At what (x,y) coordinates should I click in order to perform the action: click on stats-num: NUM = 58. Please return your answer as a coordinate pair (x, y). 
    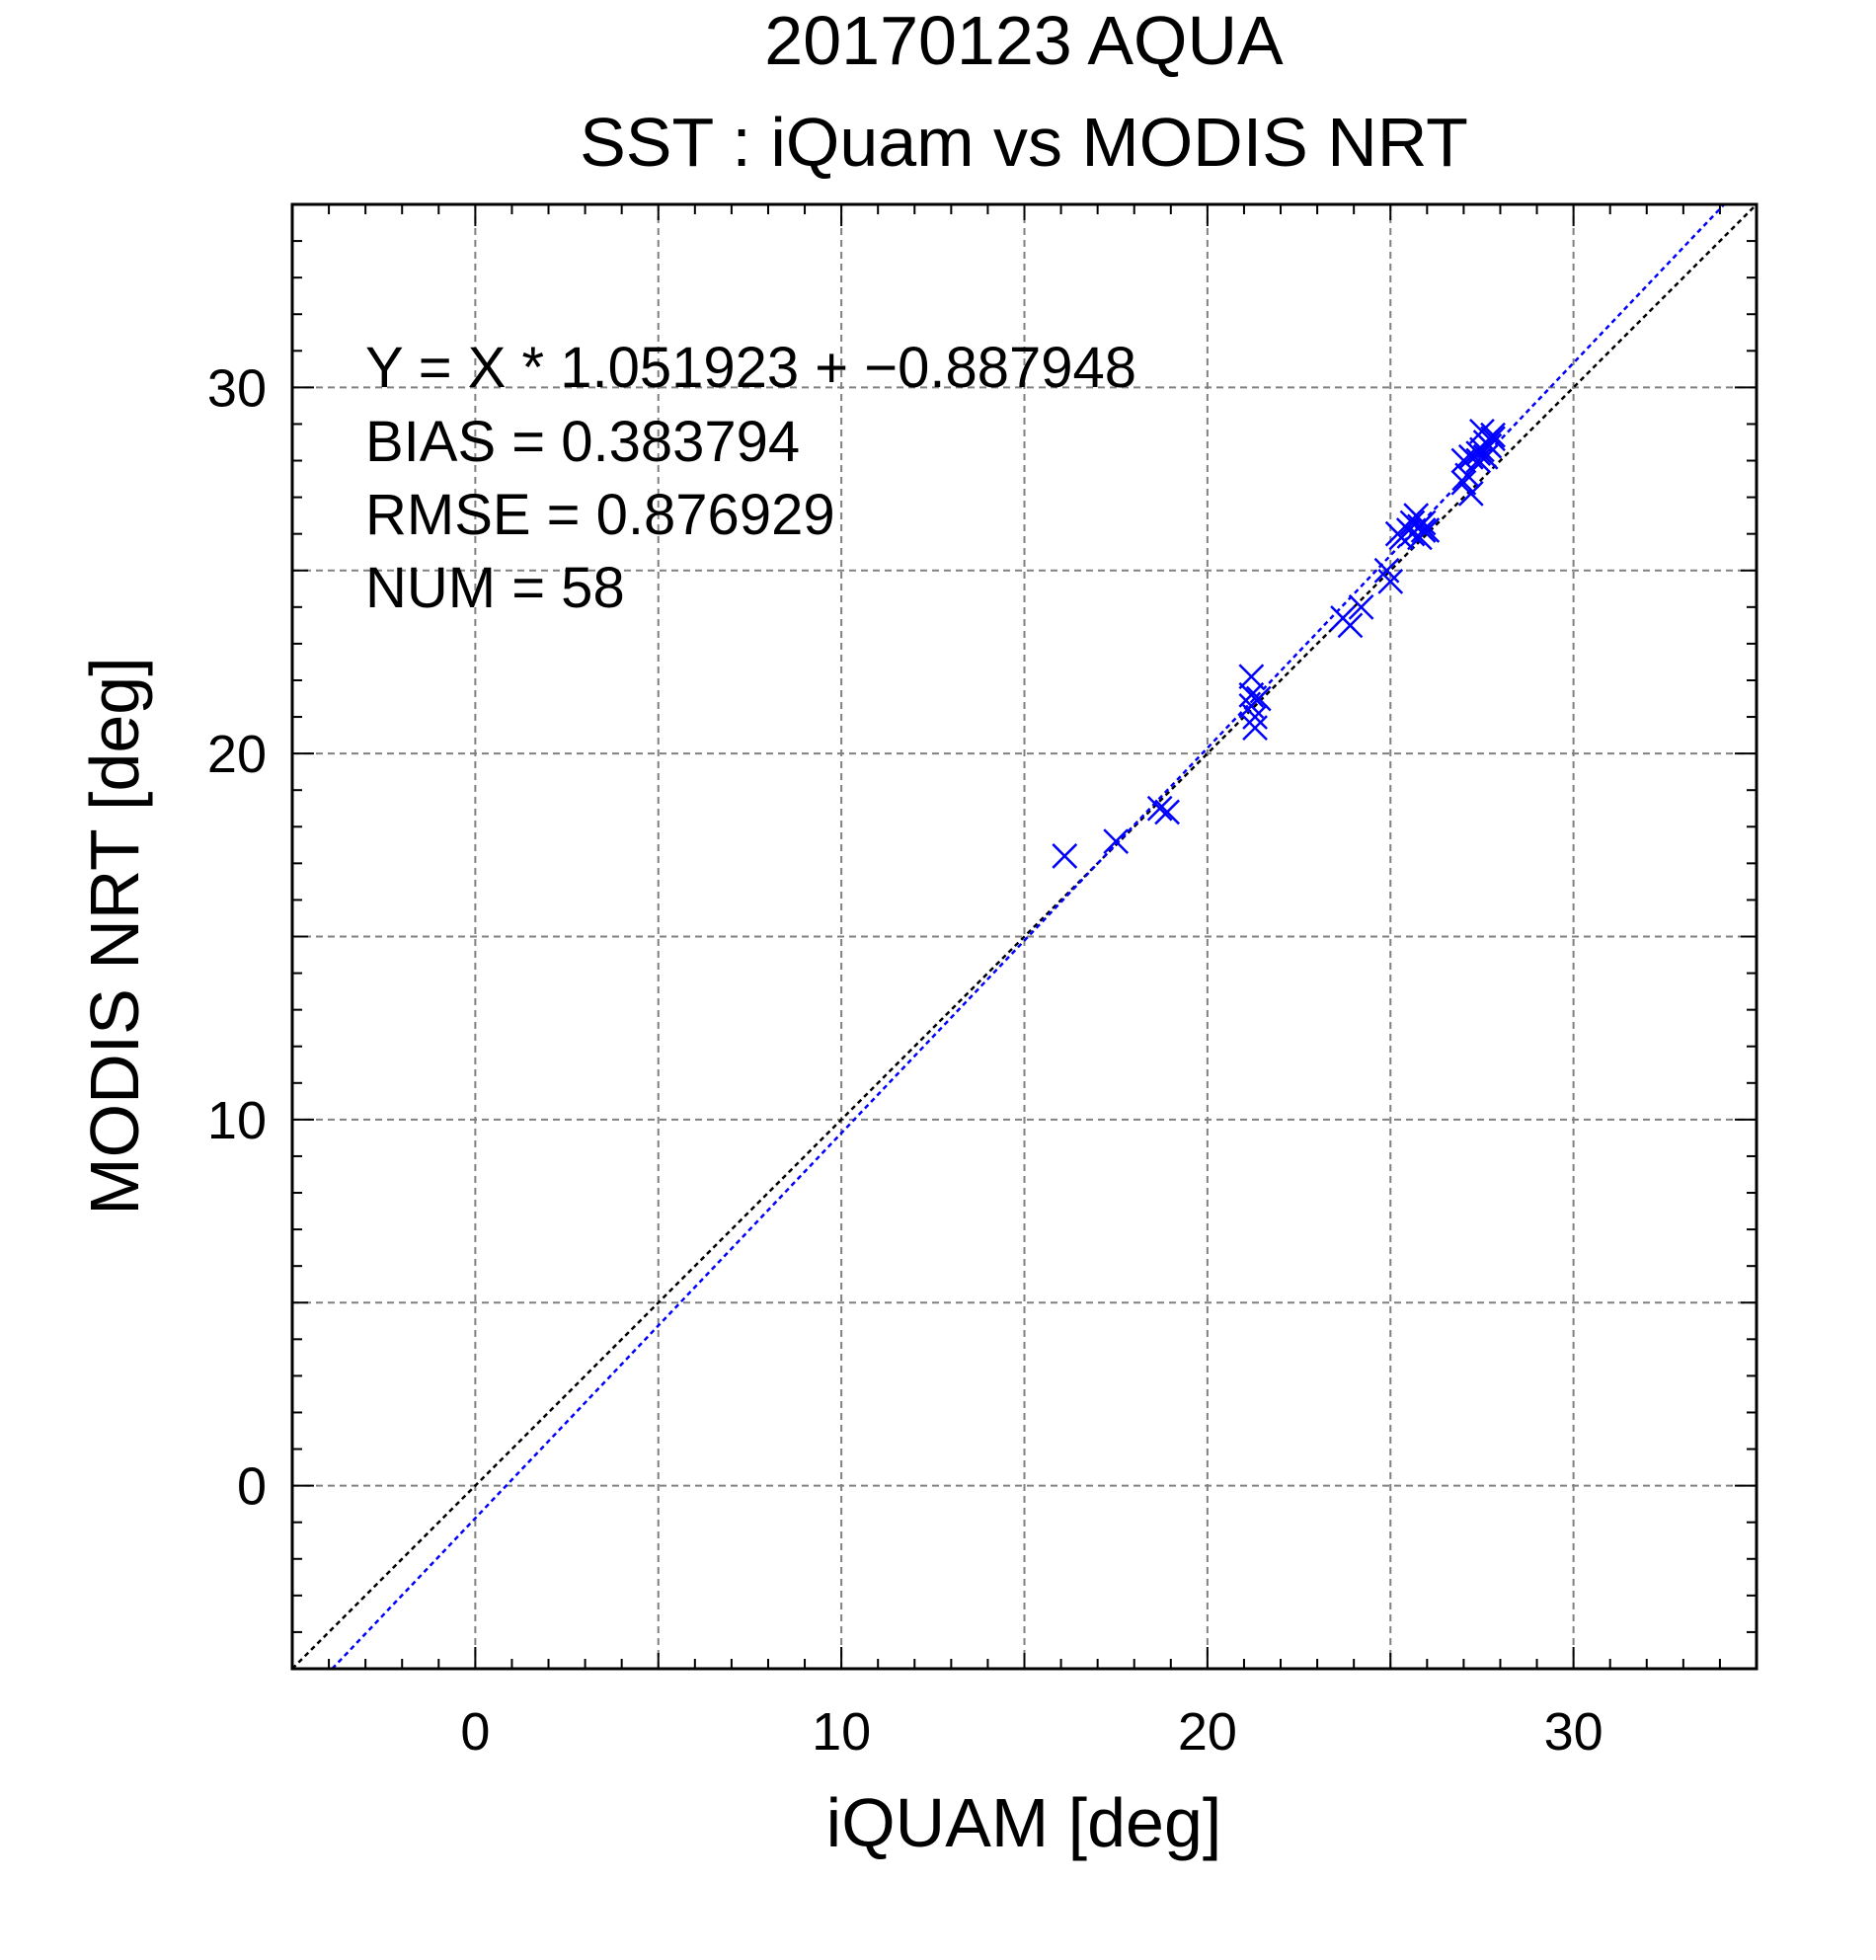
    Looking at the image, I should click on (495, 588).